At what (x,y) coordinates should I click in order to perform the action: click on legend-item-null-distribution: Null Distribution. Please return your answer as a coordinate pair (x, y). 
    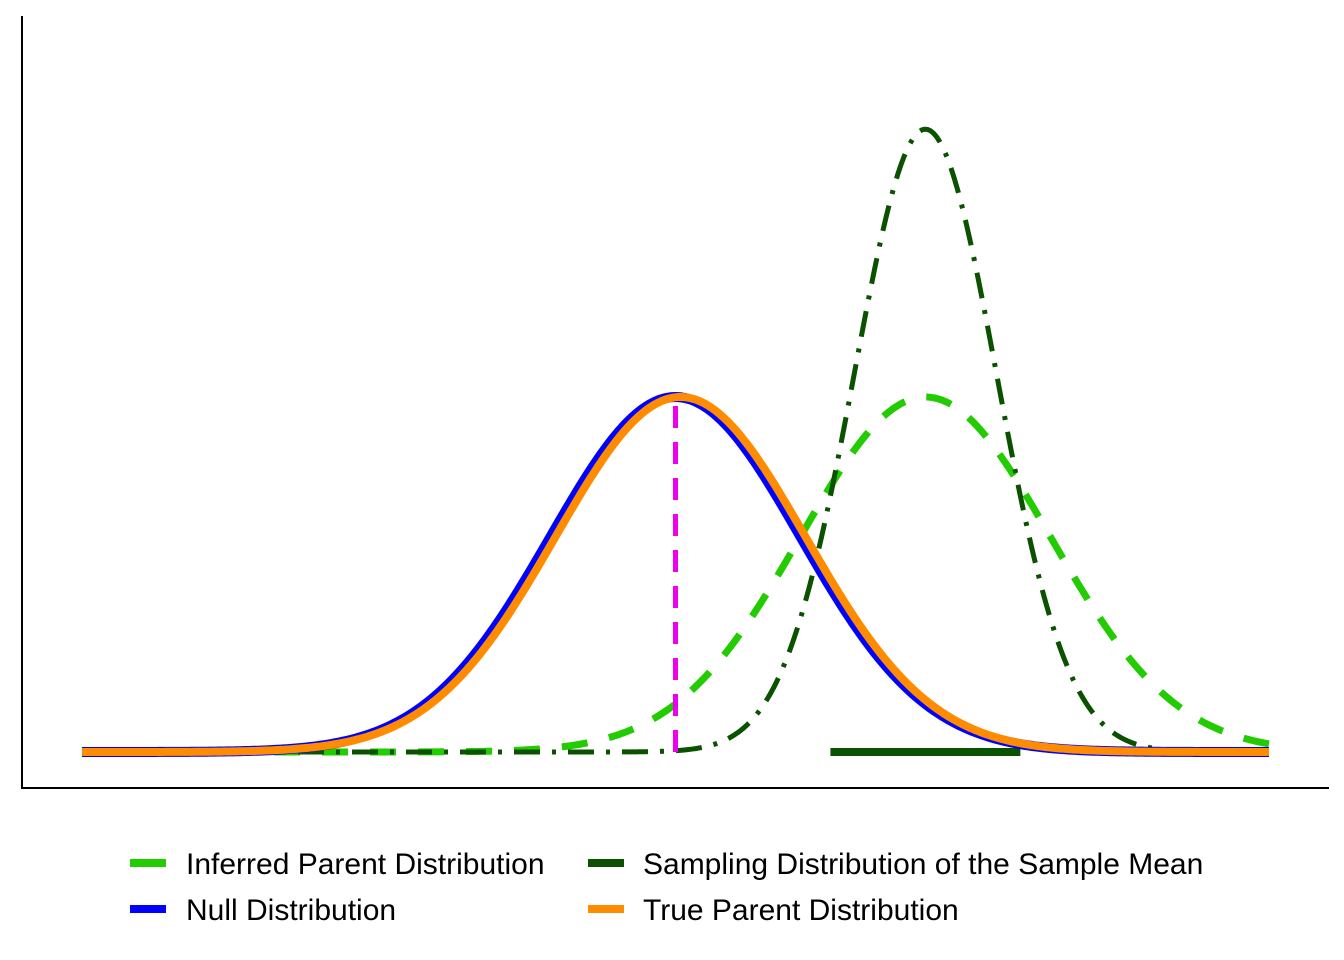
    Looking at the image, I should click on (263, 910).